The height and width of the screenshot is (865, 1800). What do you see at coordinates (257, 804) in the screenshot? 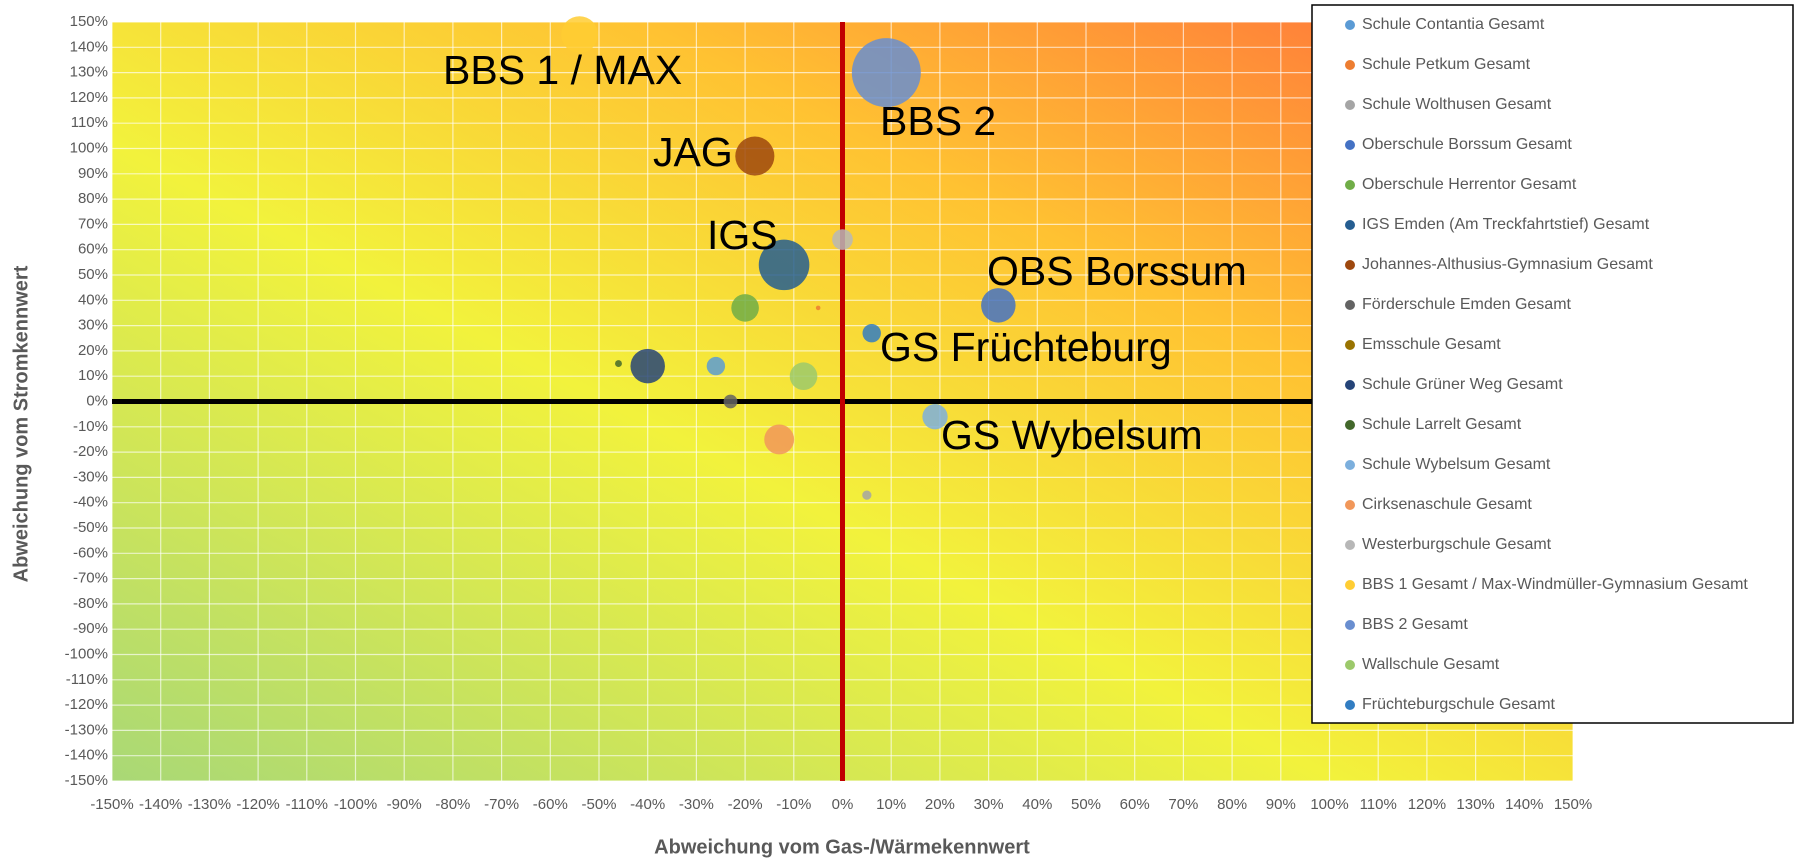
I see `x-tick-label: -120%` at bounding box center [257, 804].